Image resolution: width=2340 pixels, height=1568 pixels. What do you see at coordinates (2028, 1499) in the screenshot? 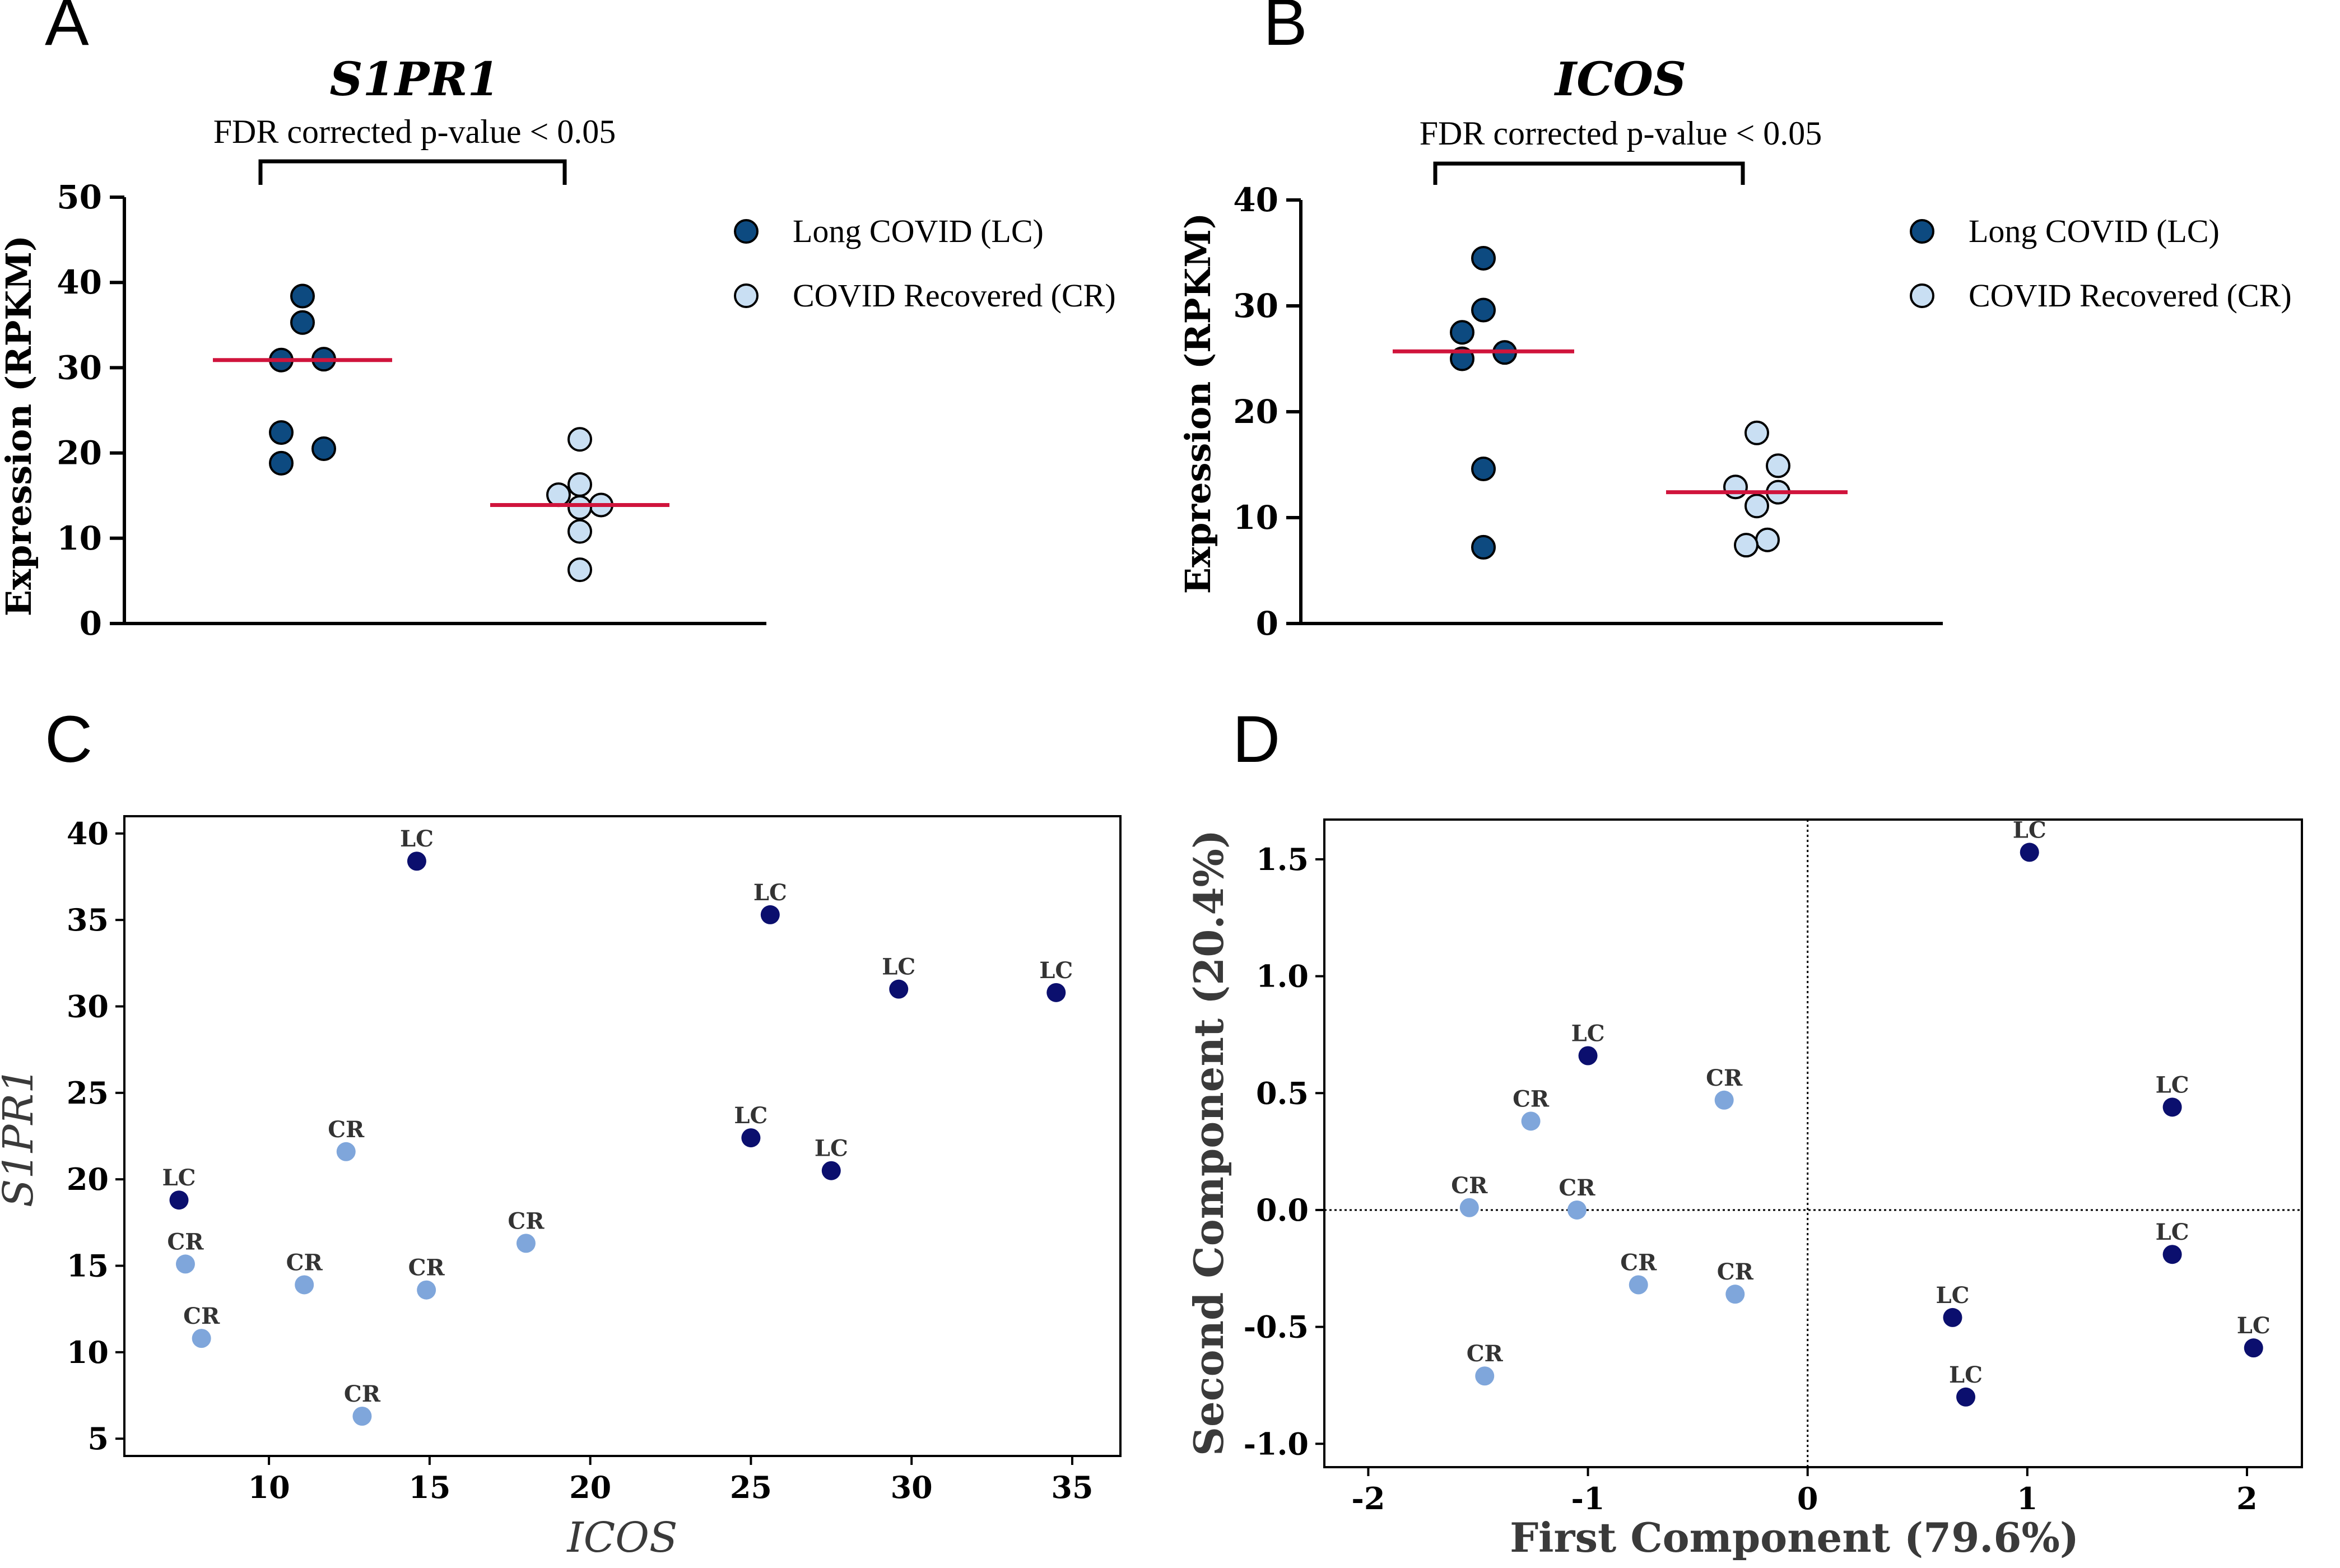
I see `panel-d-x-tick-label: 1` at bounding box center [2028, 1499].